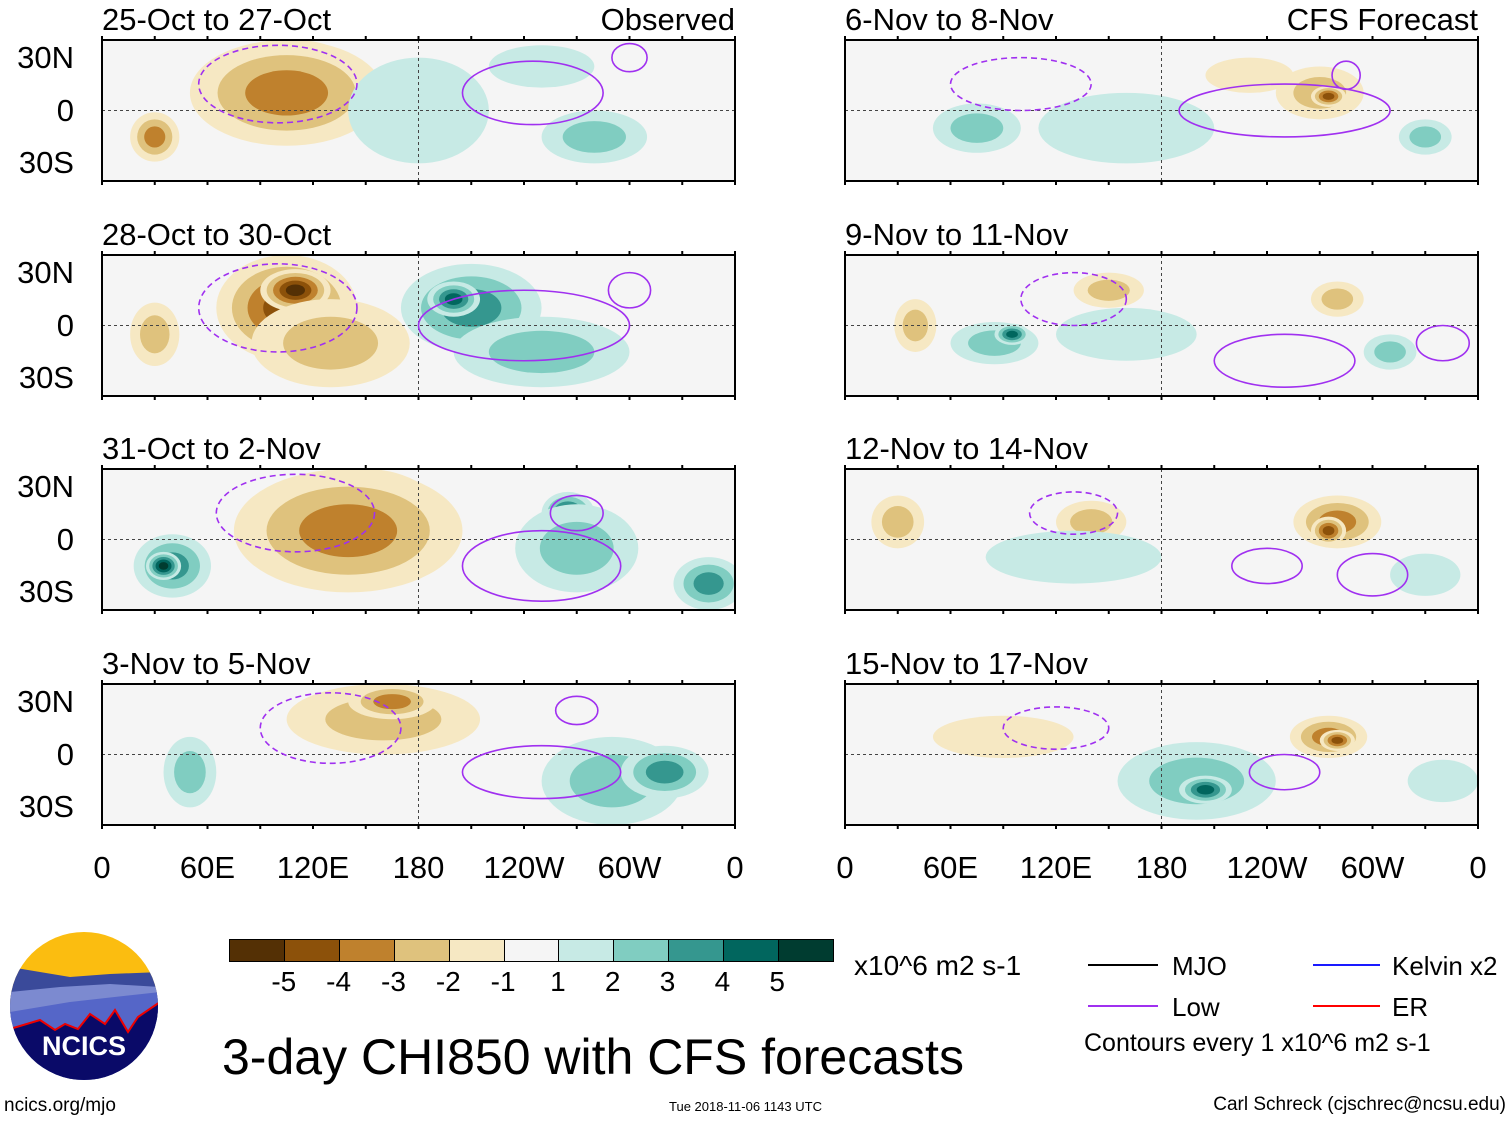  What do you see at coordinates (1382, 19) in the screenshot?
I see `panel-source-label: CFS Forecast` at bounding box center [1382, 19].